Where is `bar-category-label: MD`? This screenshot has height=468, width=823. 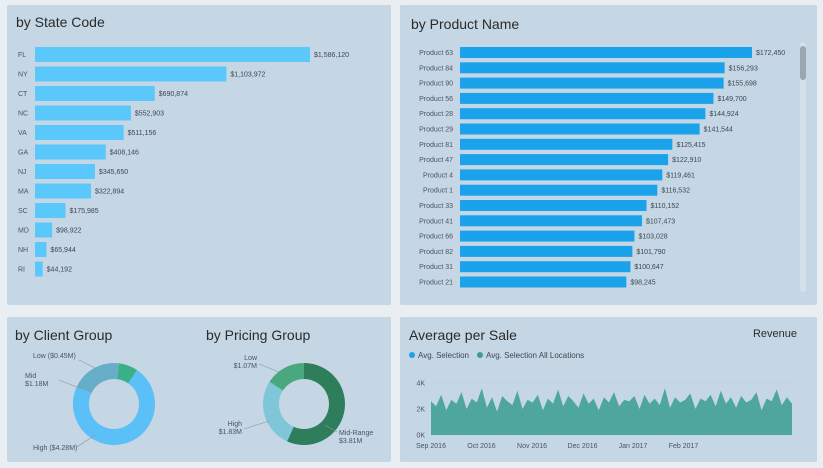
bar-category-label: MD is located at coordinates (23, 231).